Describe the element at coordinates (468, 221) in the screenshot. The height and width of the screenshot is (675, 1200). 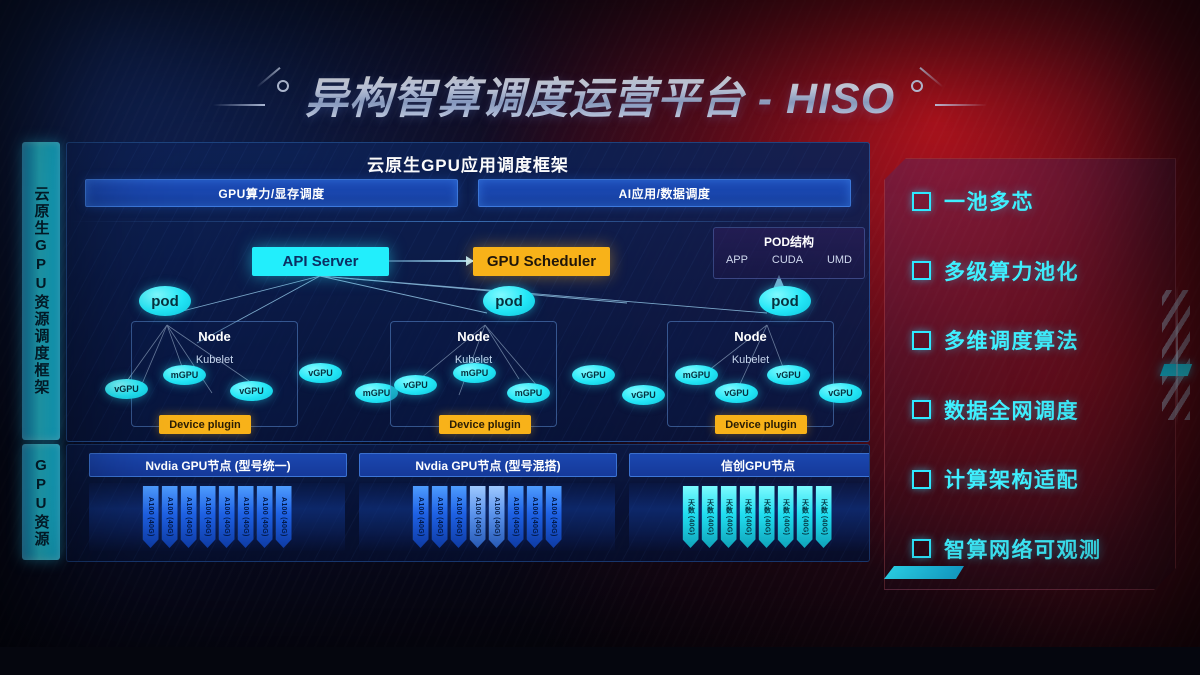
I see `section-divider` at that location.